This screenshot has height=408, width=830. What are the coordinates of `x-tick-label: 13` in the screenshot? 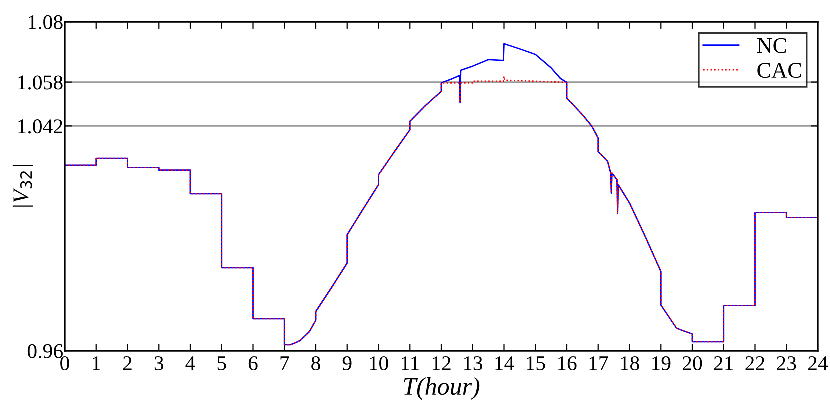 It's located at (473, 363).